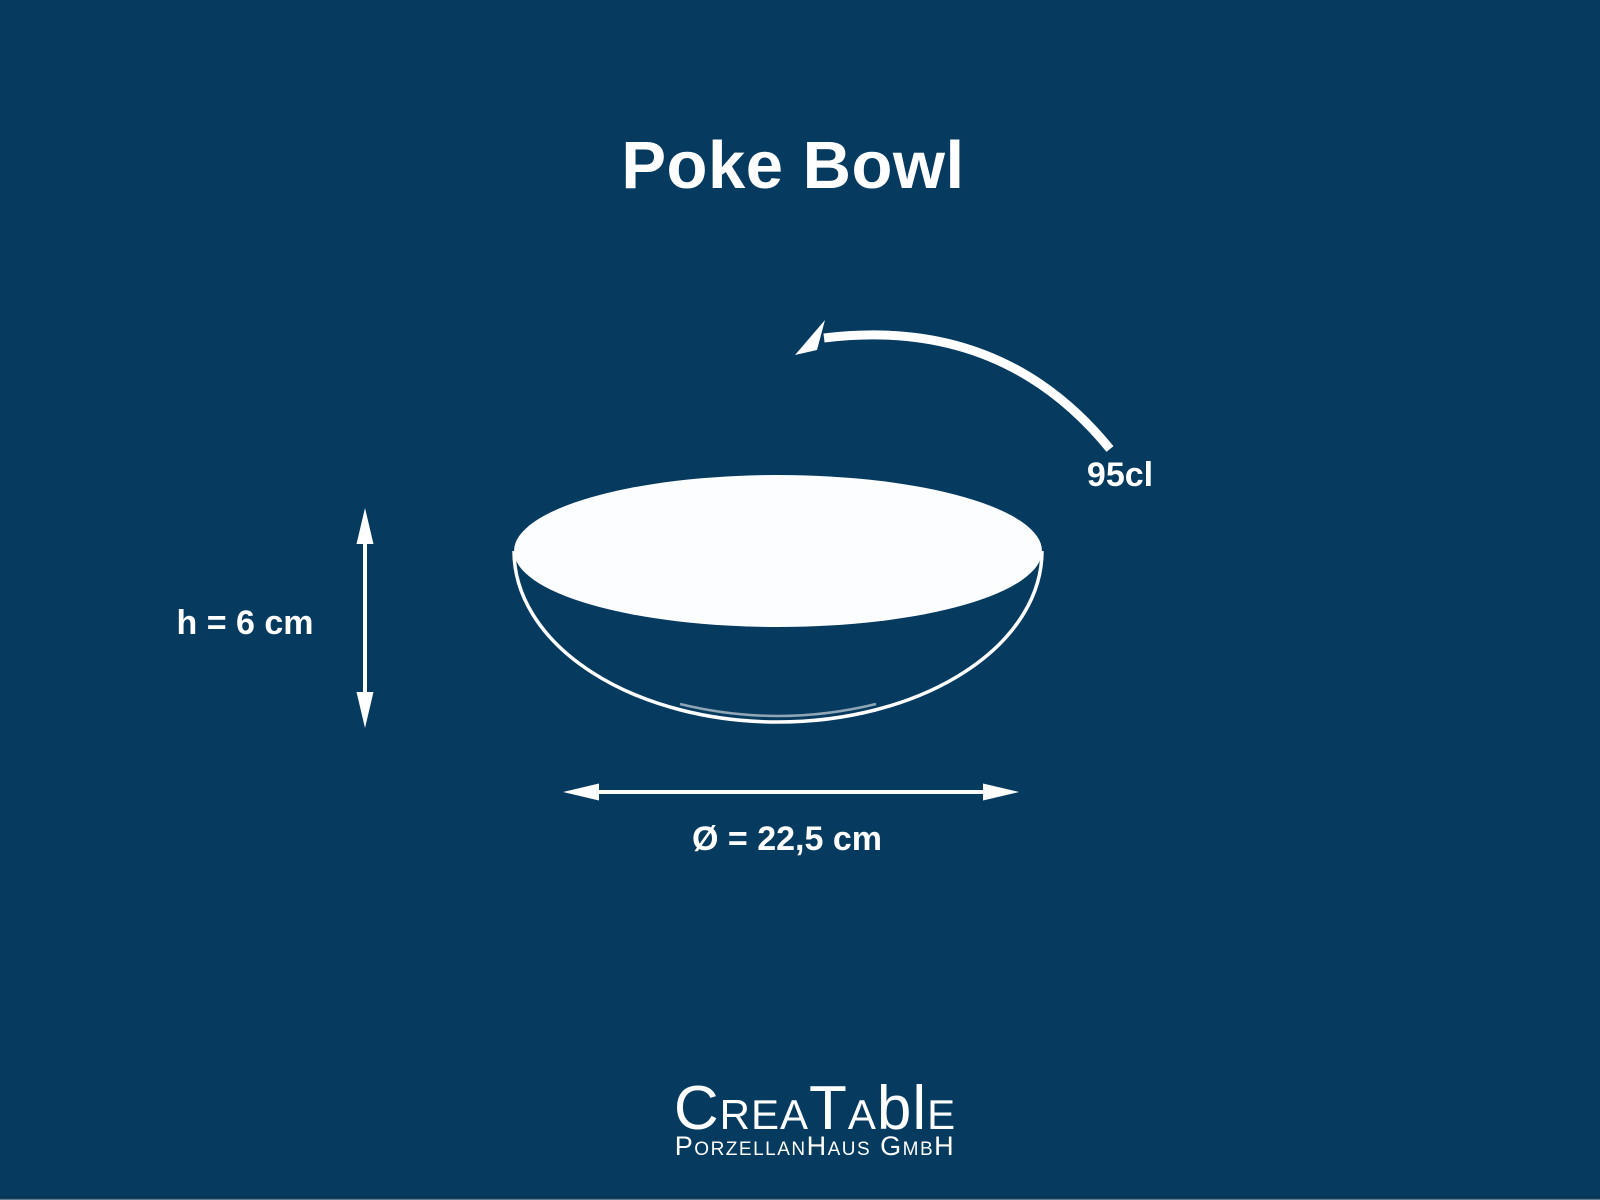 This screenshot has height=1200, width=1600. What do you see at coordinates (862, 1114) in the screenshot?
I see `brand-name-segment: a` at bounding box center [862, 1114].